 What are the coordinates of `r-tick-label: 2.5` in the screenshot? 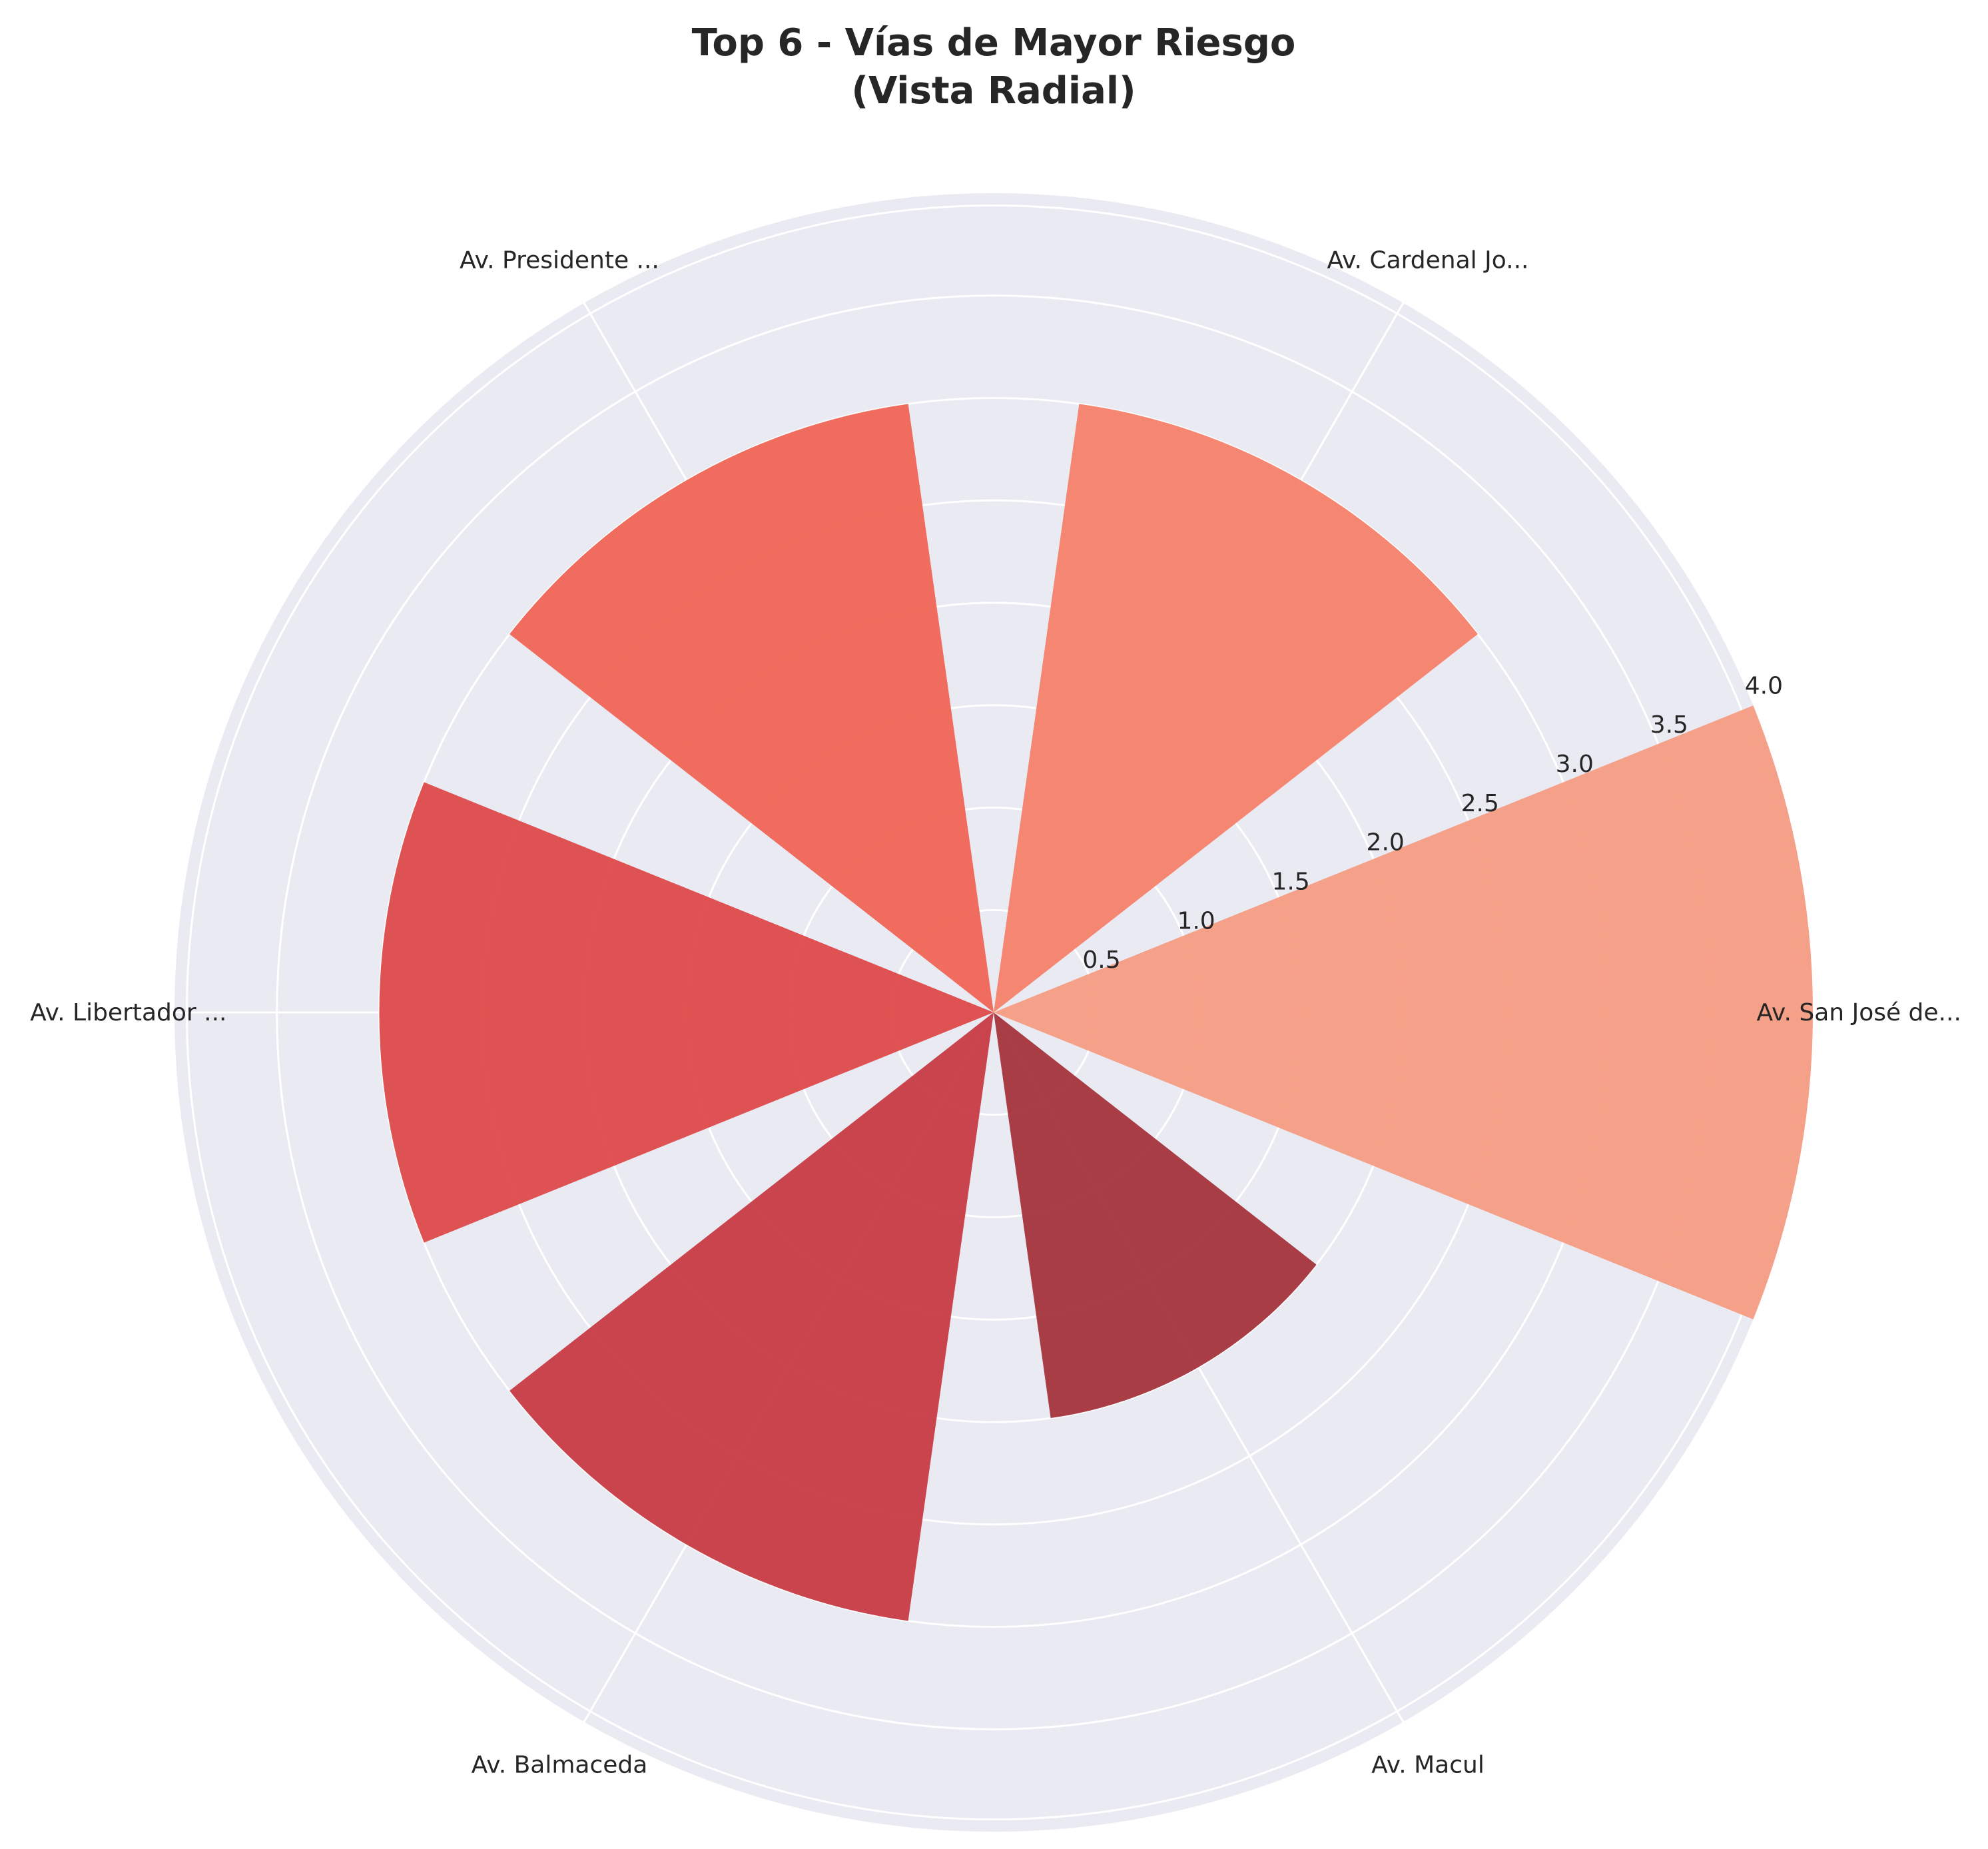 It's located at (1480, 803).